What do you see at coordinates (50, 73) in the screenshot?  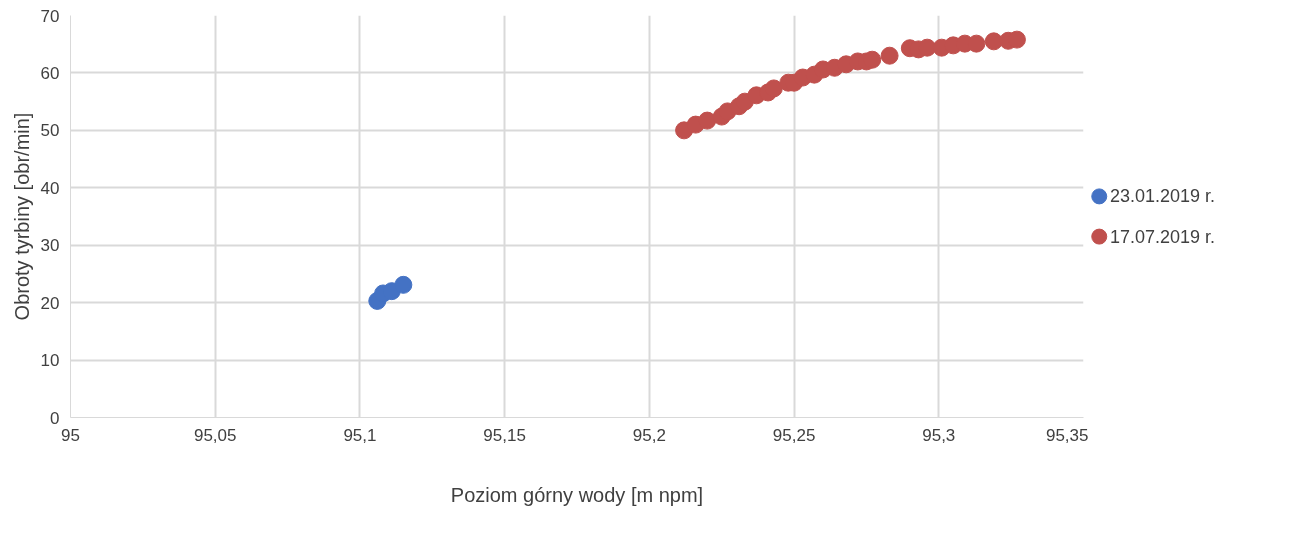 I see `y-tick-label: 60` at bounding box center [50, 73].